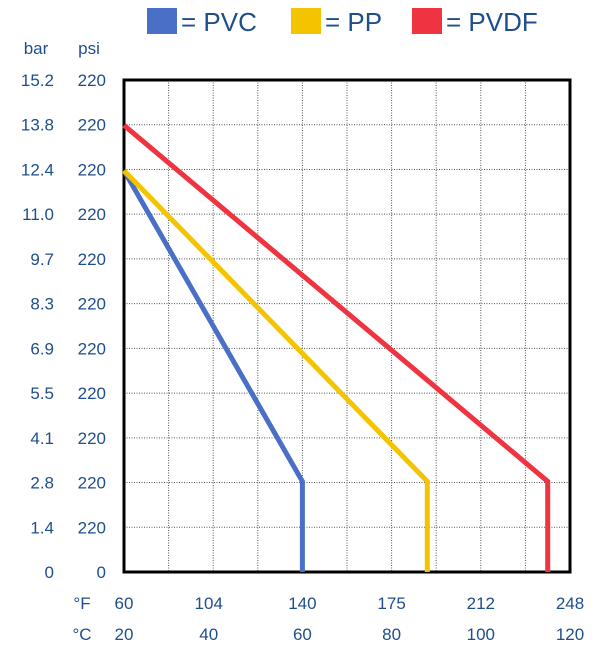  What do you see at coordinates (302, 603) in the screenshot?
I see `x-tick-f: 140` at bounding box center [302, 603].